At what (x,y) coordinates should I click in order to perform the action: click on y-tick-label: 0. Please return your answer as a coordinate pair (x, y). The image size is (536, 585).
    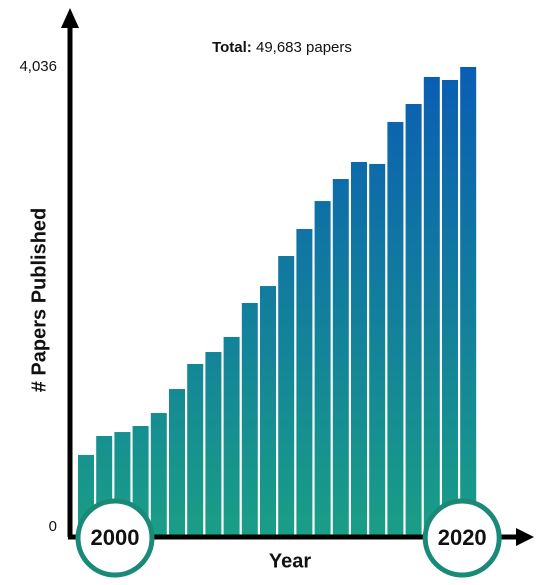
    Looking at the image, I should click on (53, 526).